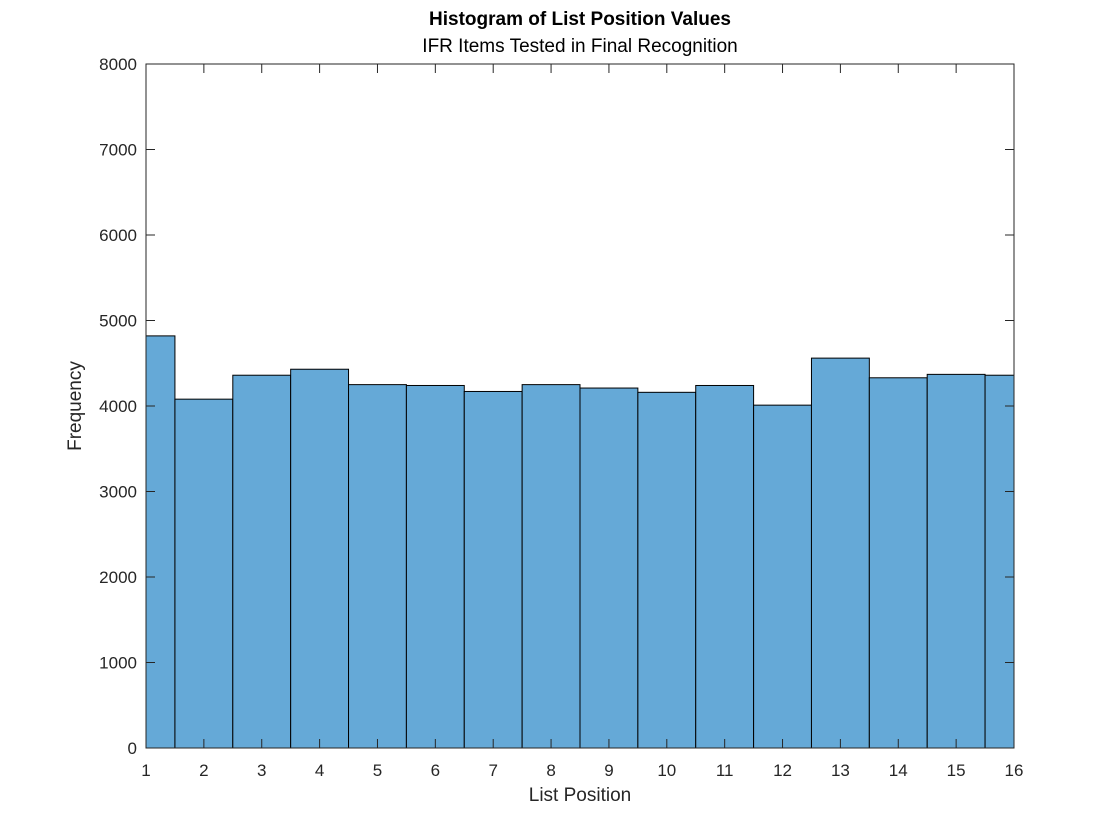  What do you see at coordinates (261, 770) in the screenshot?
I see `x-tick-label: 3` at bounding box center [261, 770].